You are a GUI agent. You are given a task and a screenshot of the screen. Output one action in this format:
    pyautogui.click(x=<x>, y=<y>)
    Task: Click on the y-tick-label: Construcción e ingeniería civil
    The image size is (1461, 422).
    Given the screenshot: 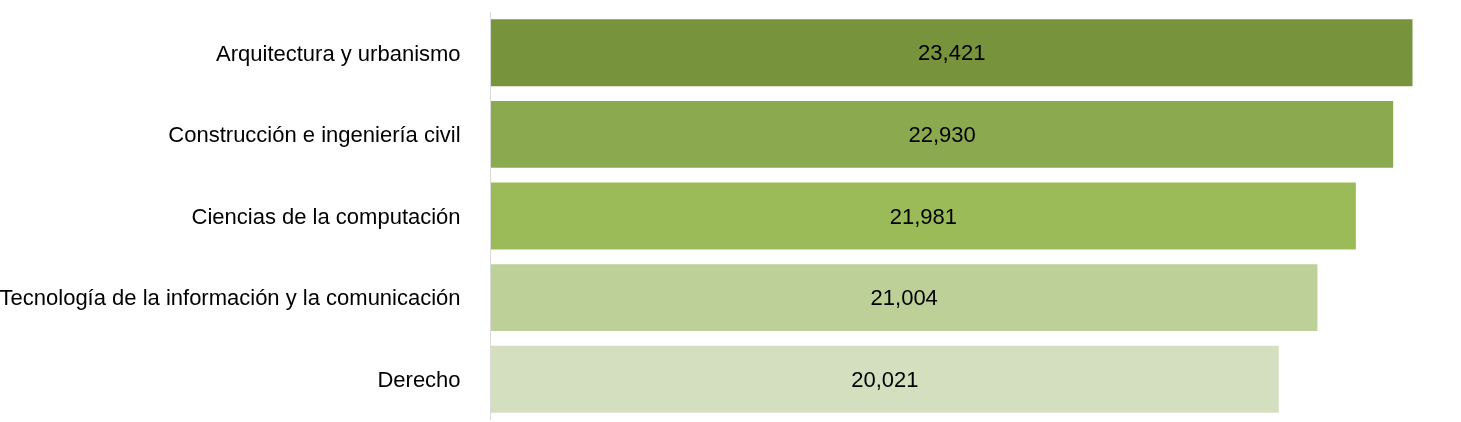 What is the action you would take?
    pyautogui.click(x=314, y=135)
    